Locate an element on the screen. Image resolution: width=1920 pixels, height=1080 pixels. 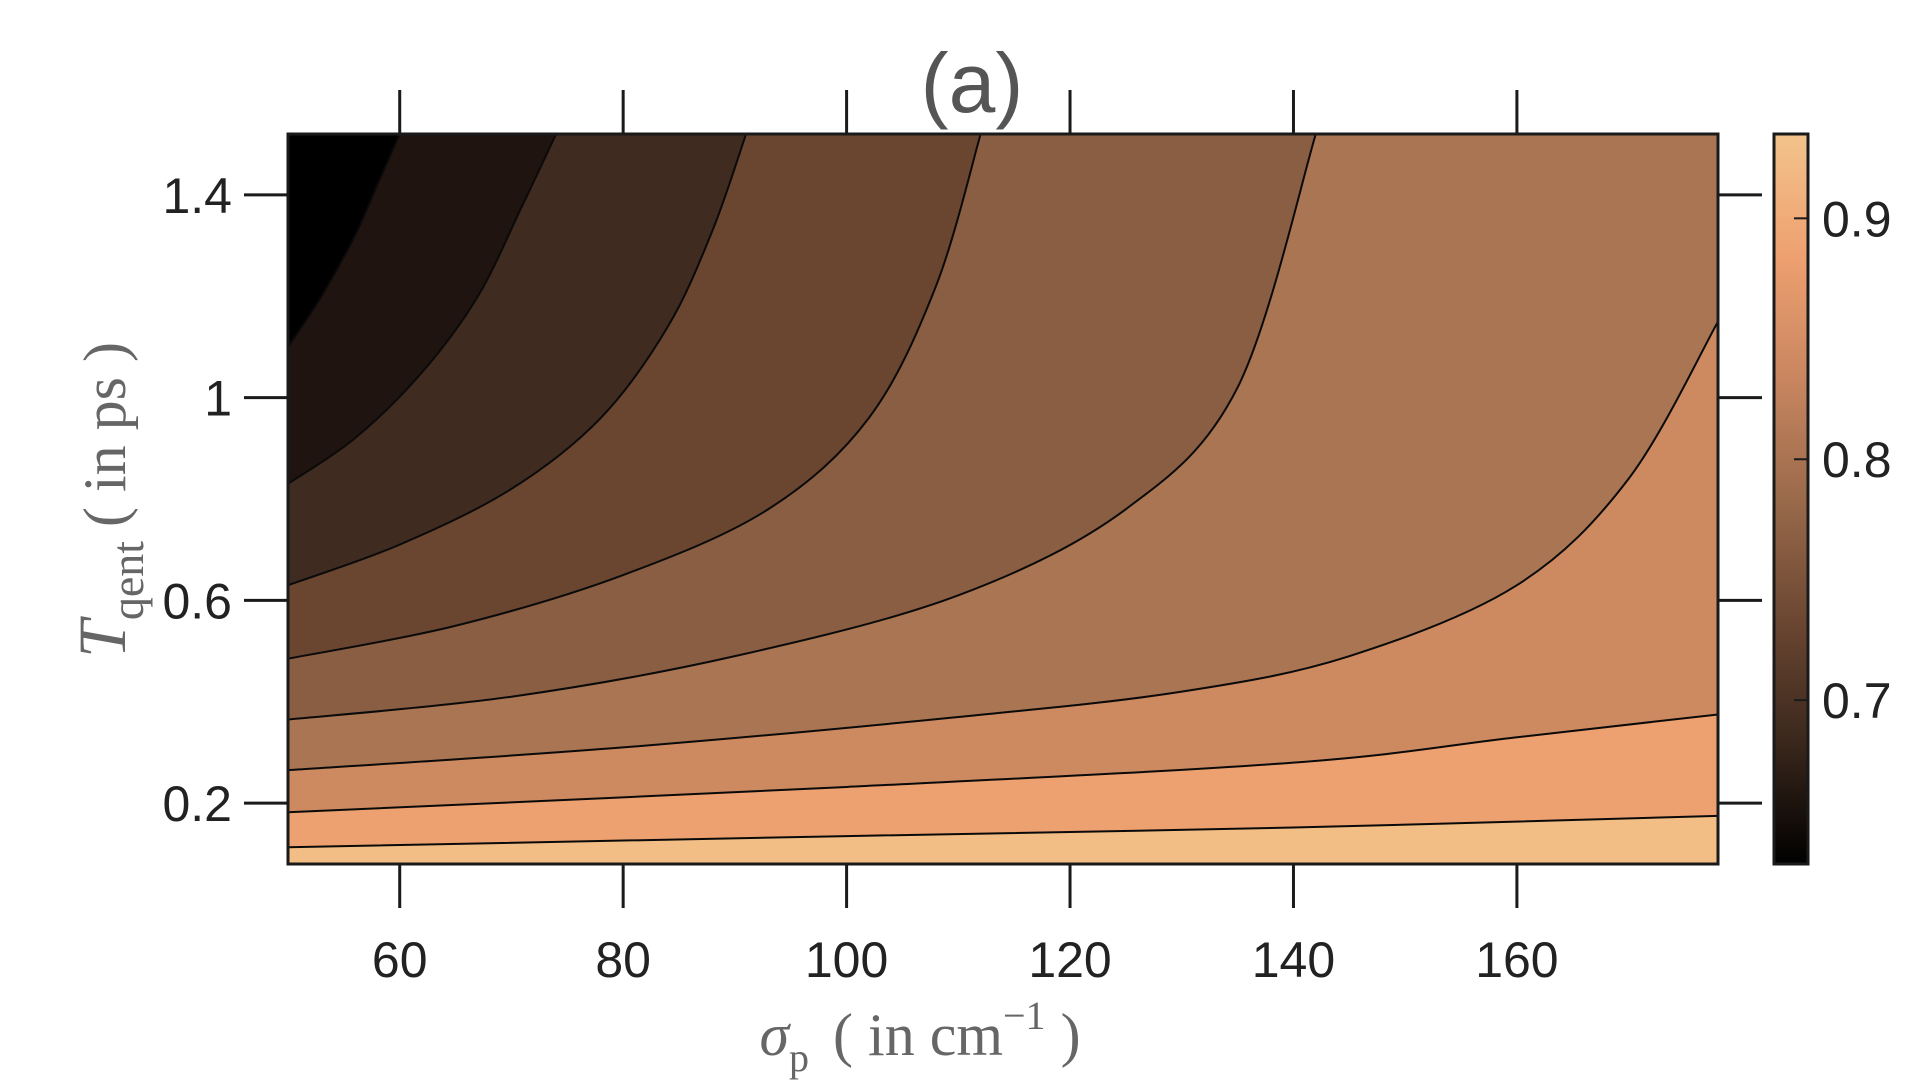
y-tick-label: 1.4 is located at coordinates (197, 196).